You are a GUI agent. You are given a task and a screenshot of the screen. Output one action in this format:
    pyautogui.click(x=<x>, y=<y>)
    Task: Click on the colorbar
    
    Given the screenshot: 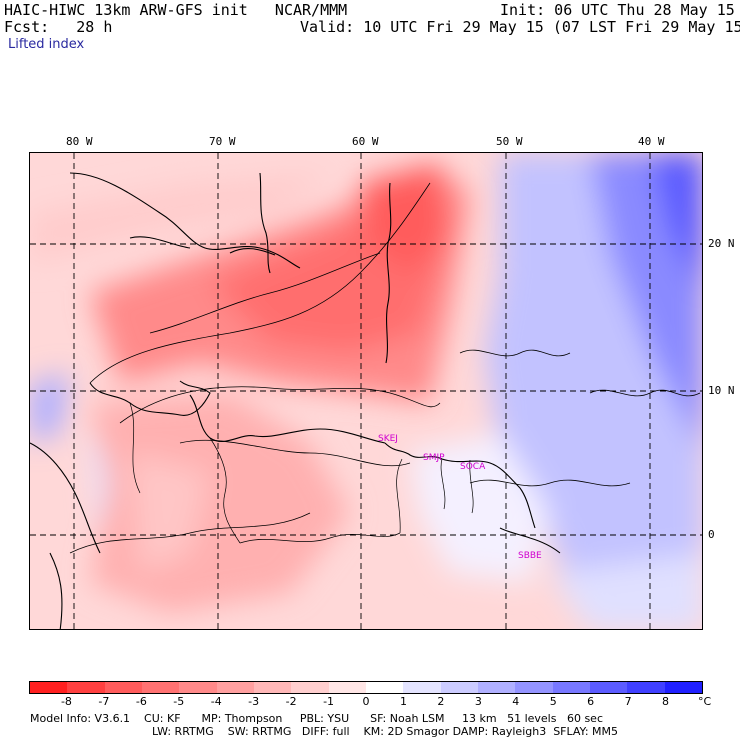 What is the action you would take?
    pyautogui.click(x=366, y=687)
    